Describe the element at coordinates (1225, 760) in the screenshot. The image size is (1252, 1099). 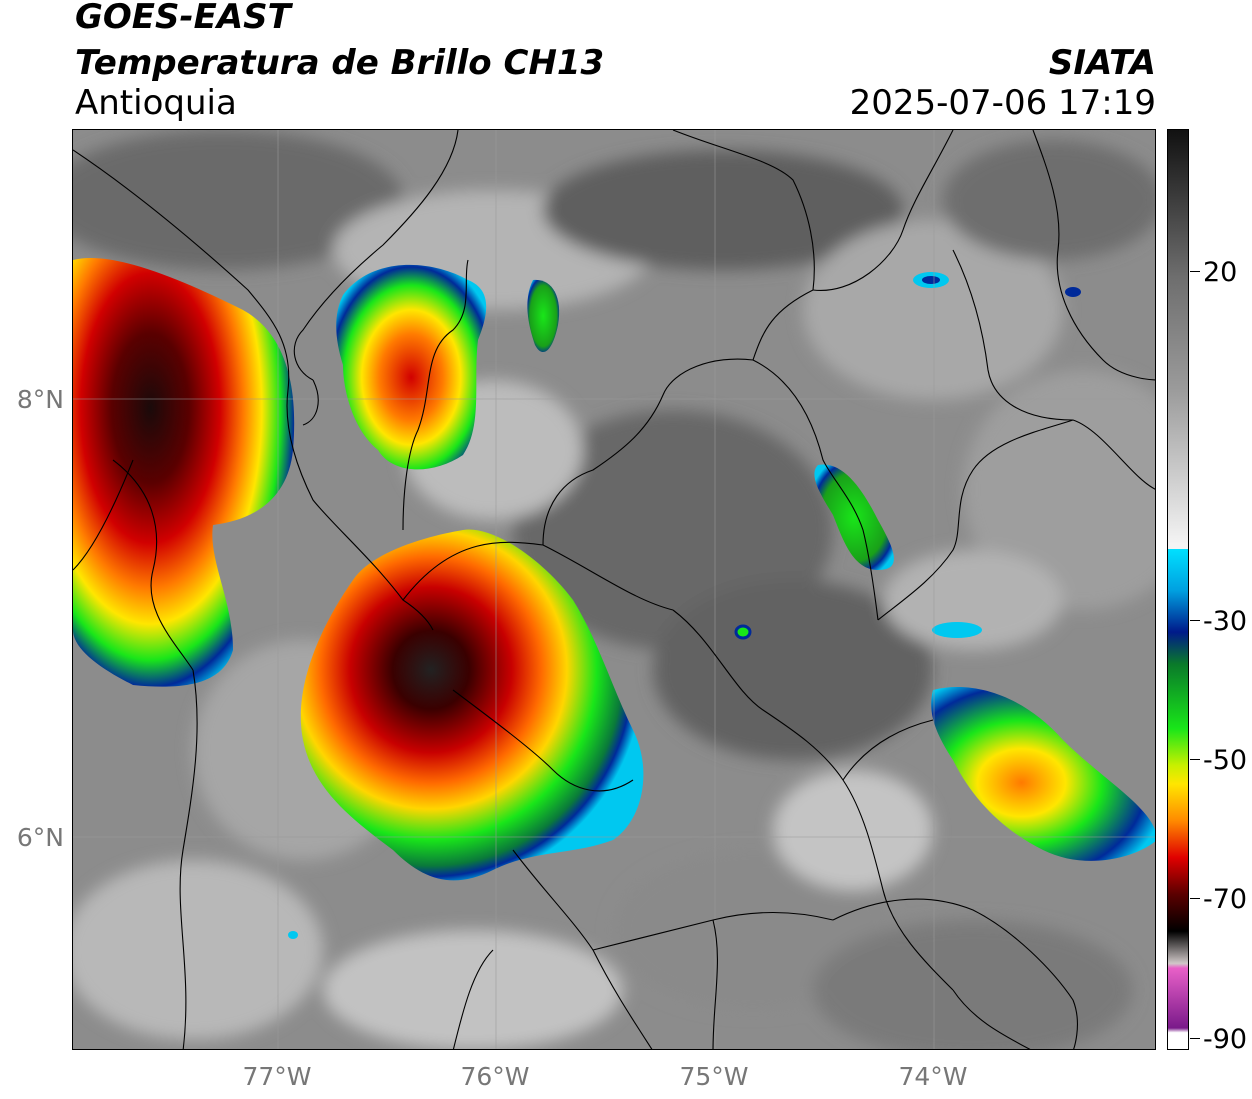
I see `colorbar-label-minus50: -50` at that location.